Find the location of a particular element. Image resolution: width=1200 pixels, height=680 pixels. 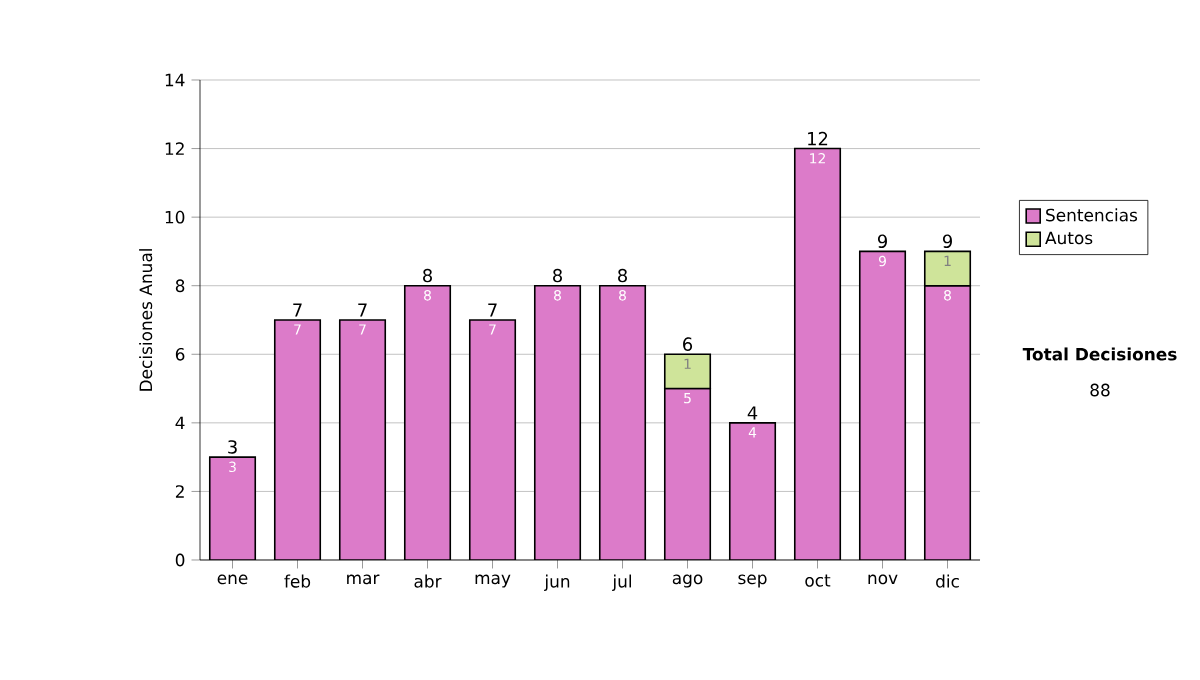

x-tick-label: sep is located at coordinates (752, 581).